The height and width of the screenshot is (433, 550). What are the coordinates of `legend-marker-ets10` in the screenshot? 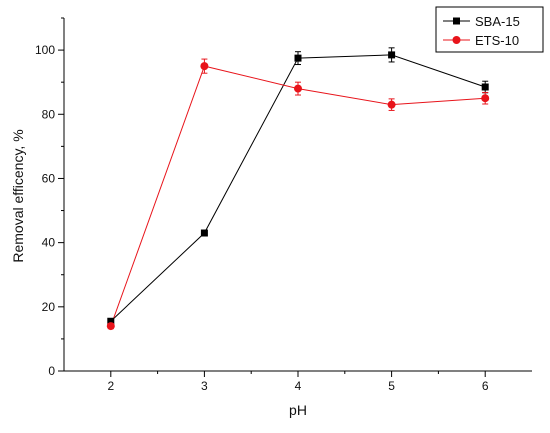 It's located at (456, 40).